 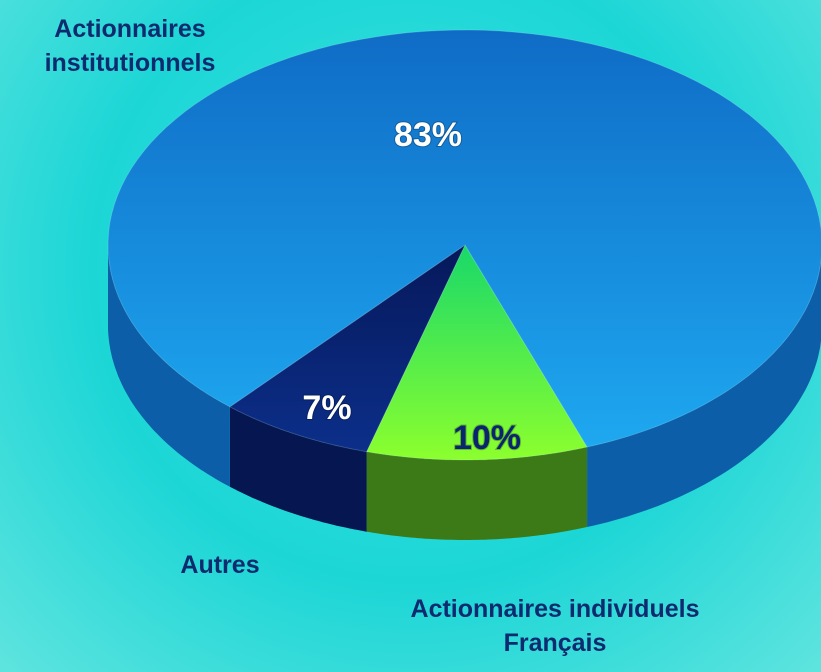 What do you see at coordinates (220, 565) in the screenshot?
I see `category-label: Autres` at bounding box center [220, 565].